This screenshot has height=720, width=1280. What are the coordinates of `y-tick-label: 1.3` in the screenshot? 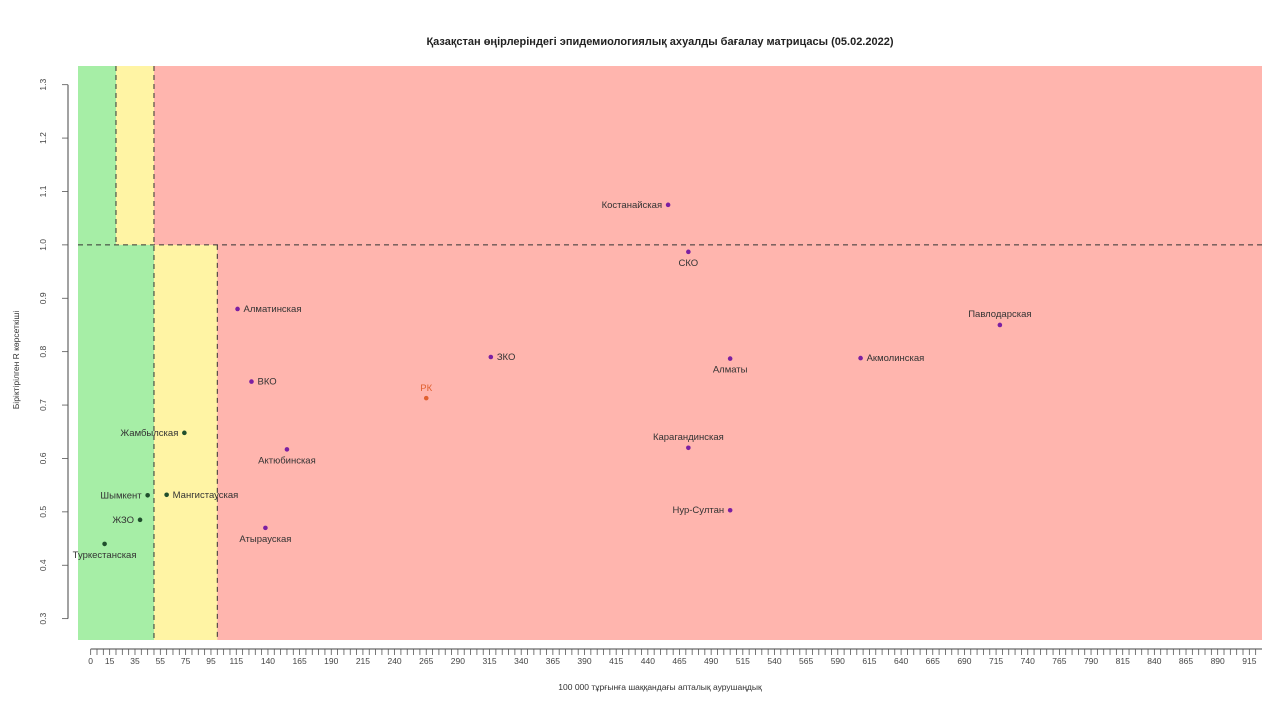 It's located at (43, 85).